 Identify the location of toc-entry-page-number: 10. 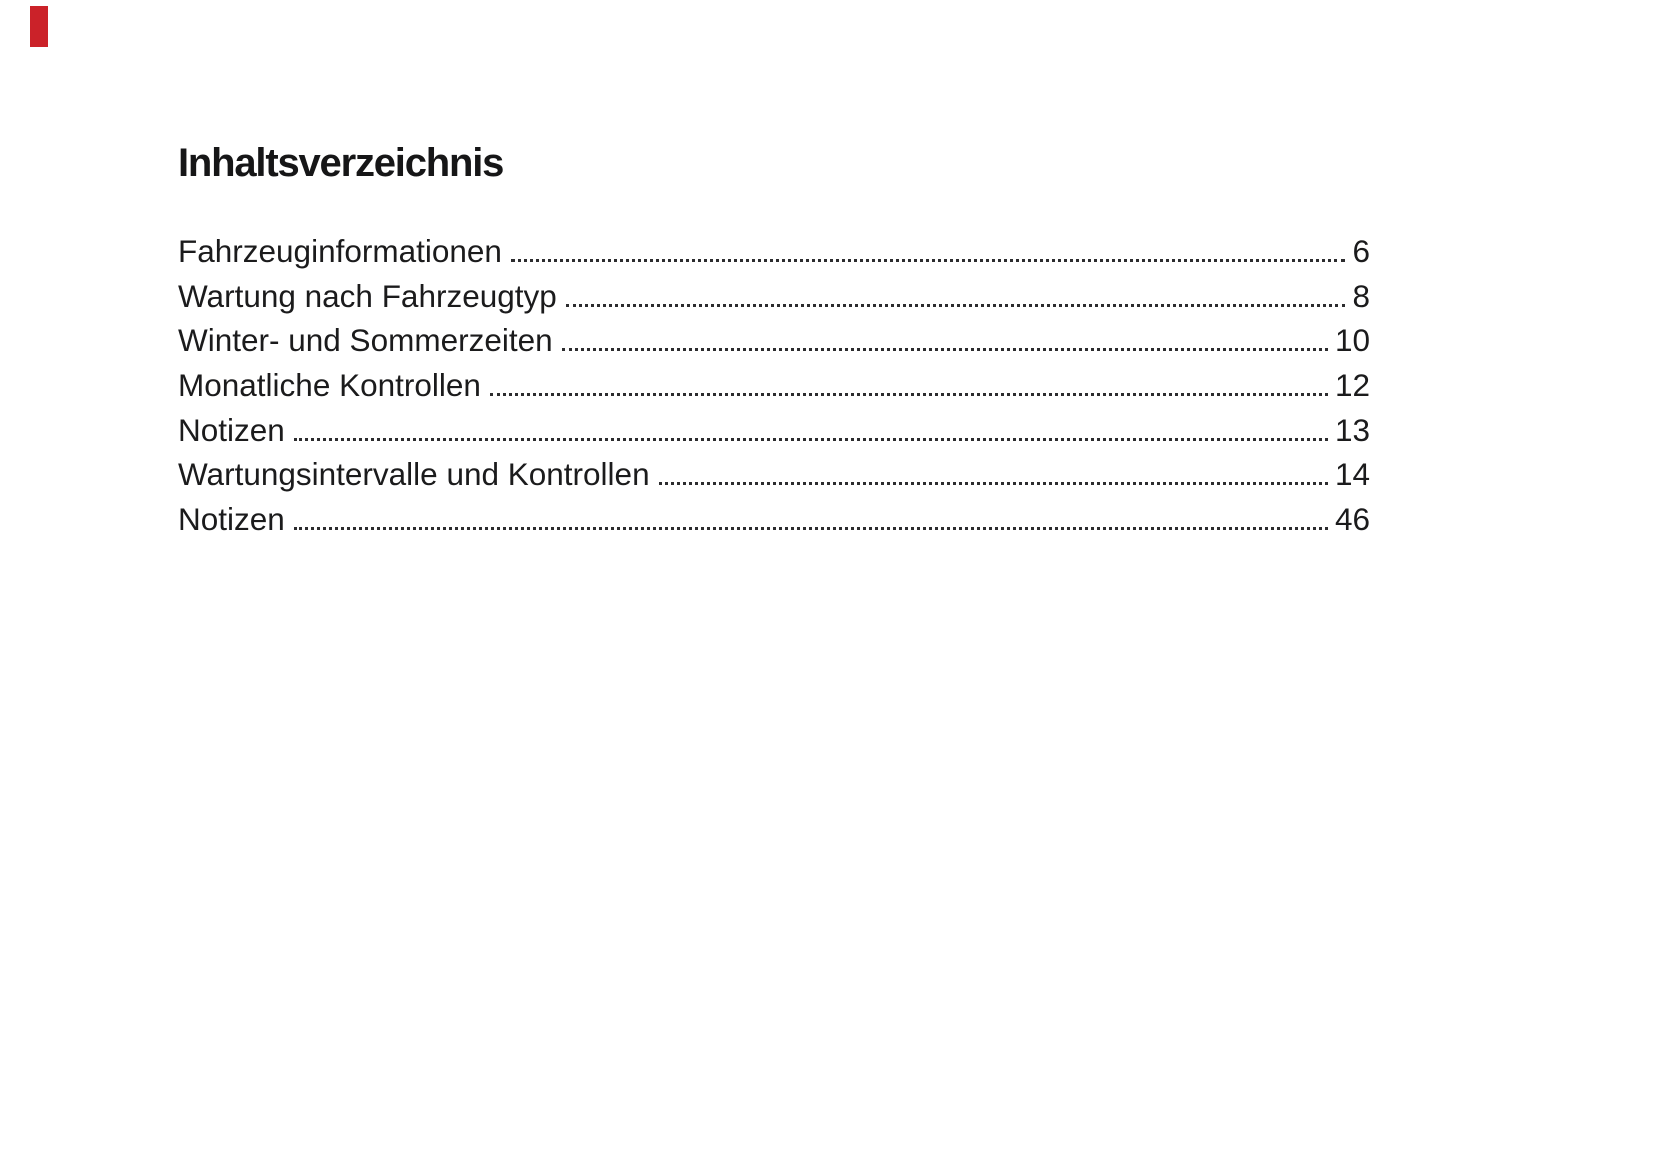
(1352, 340).